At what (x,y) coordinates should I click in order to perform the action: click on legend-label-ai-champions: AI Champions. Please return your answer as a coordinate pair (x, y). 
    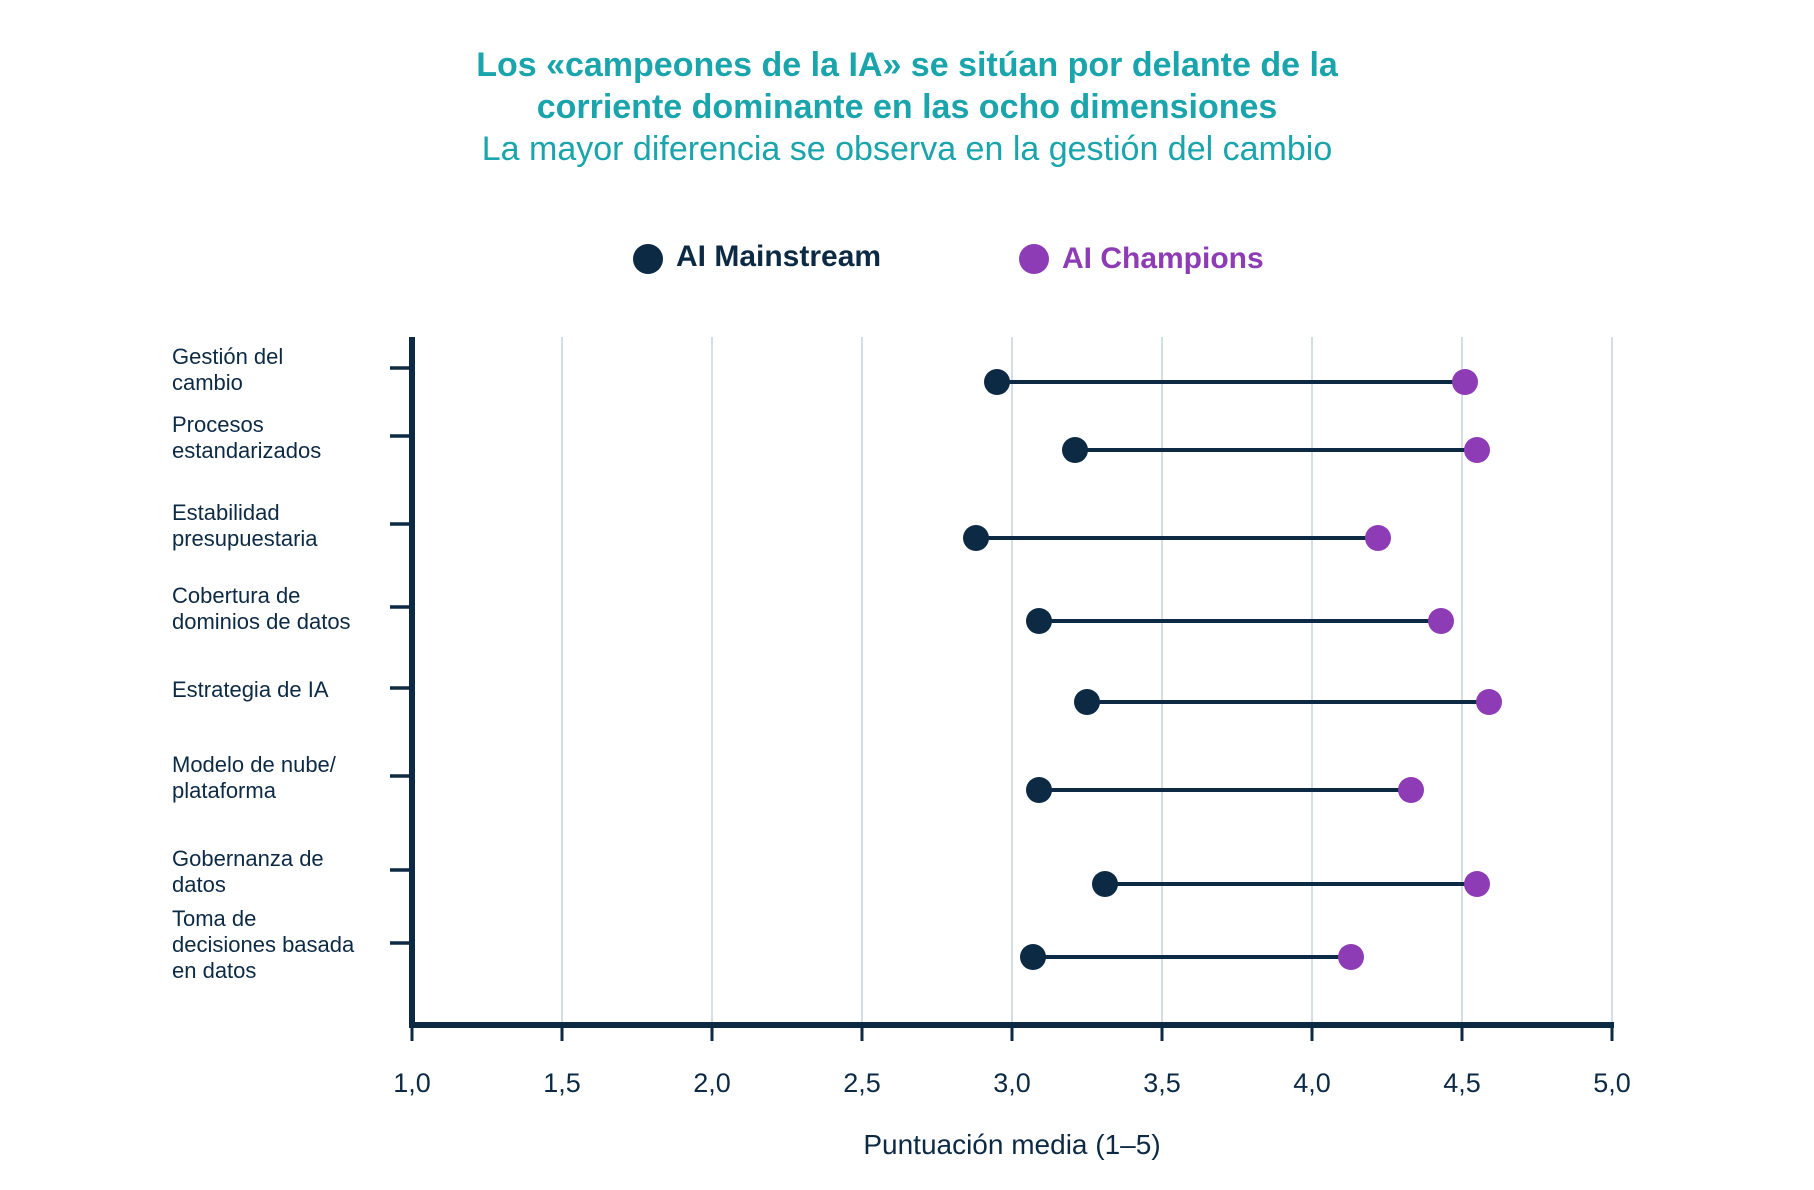
    Looking at the image, I should click on (1163, 258).